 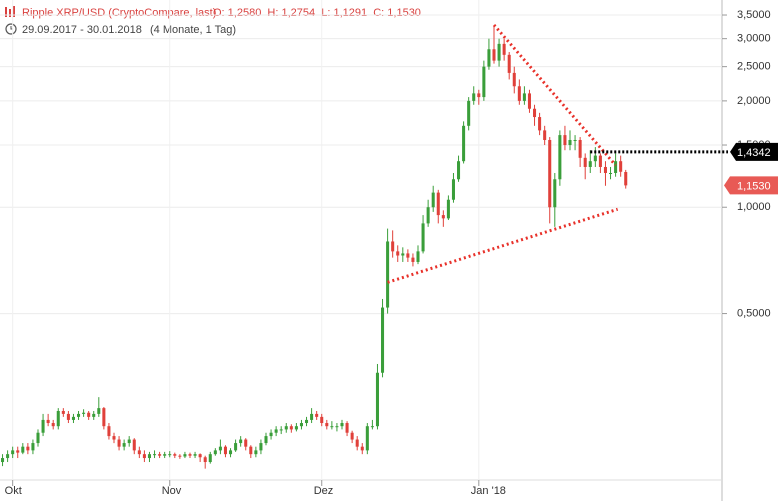 I want to click on y-tick-label: 2,0000, so click(x=754, y=101).